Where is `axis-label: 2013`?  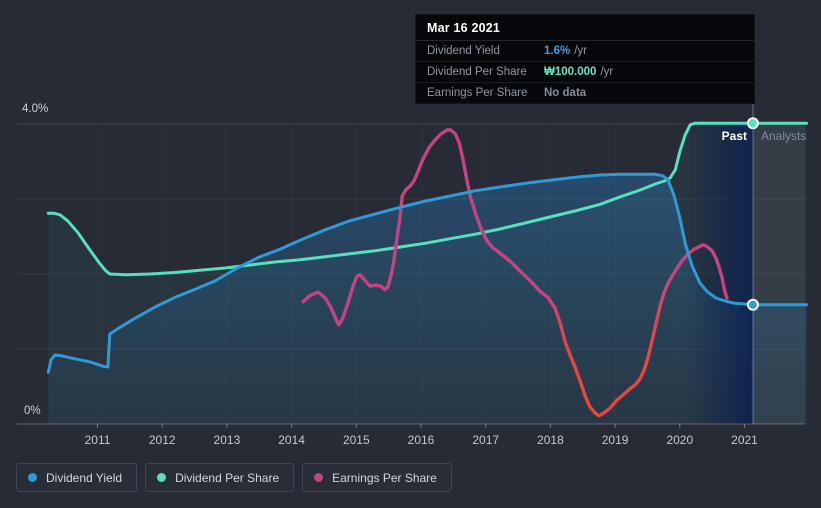 axis-label: 2013 is located at coordinates (227, 440).